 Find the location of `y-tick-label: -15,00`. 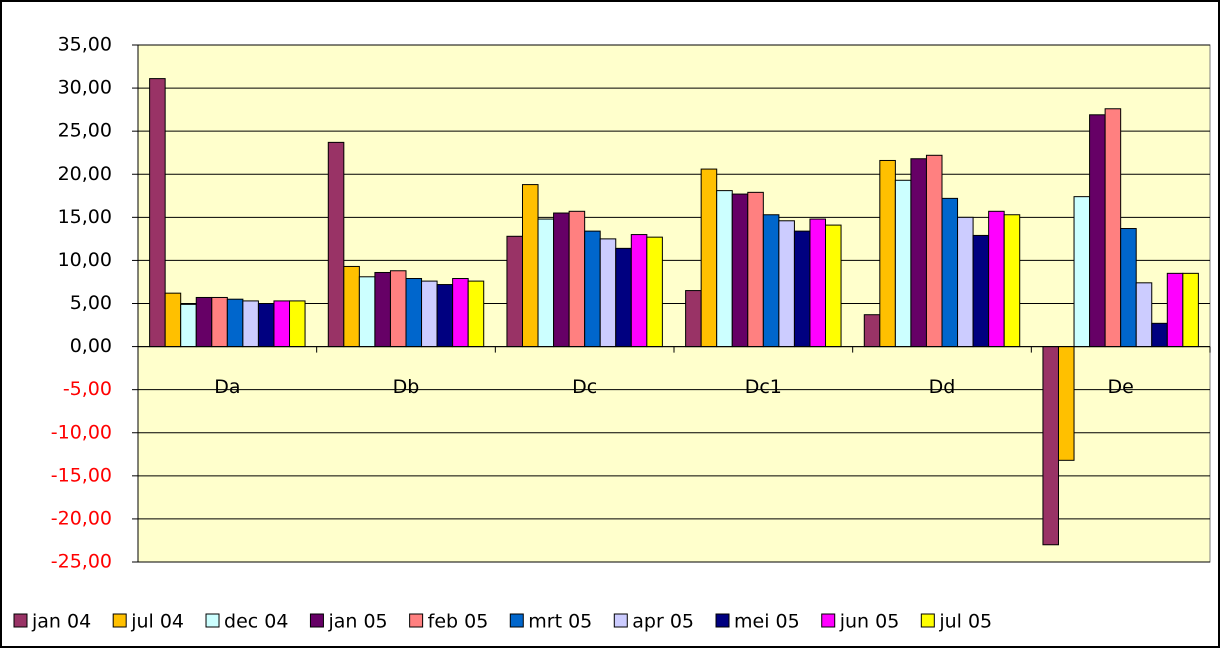

y-tick-label: -15,00 is located at coordinates (81, 475).